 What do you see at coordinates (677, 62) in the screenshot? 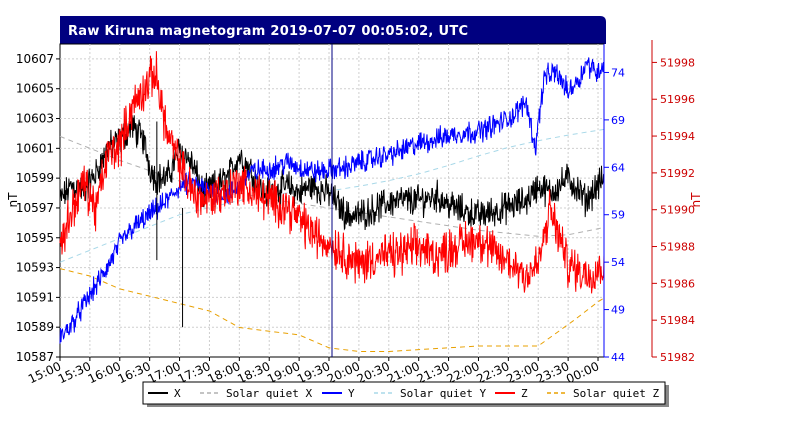
I see `red-tick-label: 51998` at bounding box center [677, 62].